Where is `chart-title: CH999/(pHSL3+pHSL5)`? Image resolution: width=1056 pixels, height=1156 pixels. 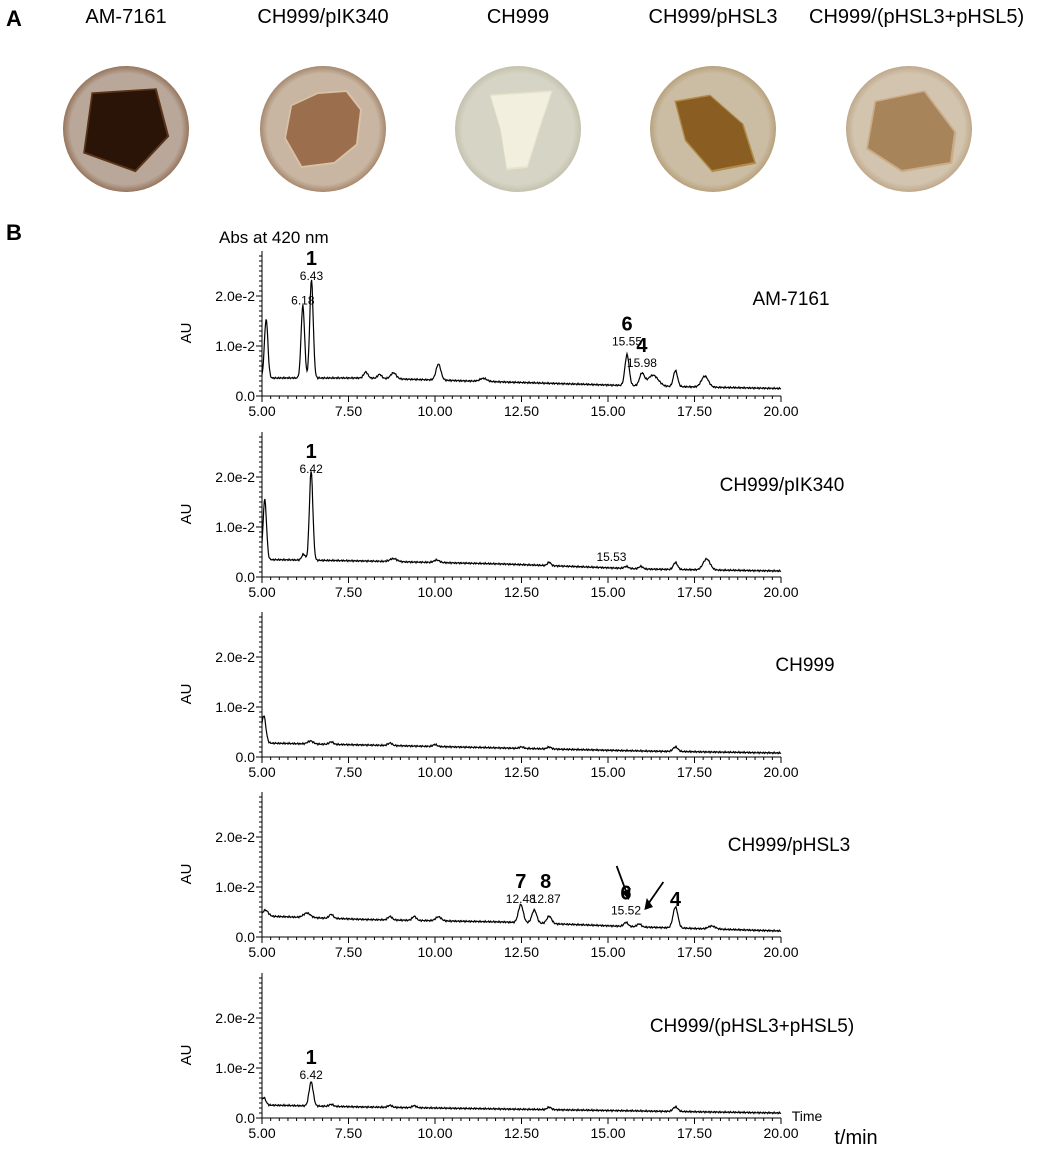 chart-title: CH999/(pHSL3+pHSL5) is located at coordinates (752, 1026).